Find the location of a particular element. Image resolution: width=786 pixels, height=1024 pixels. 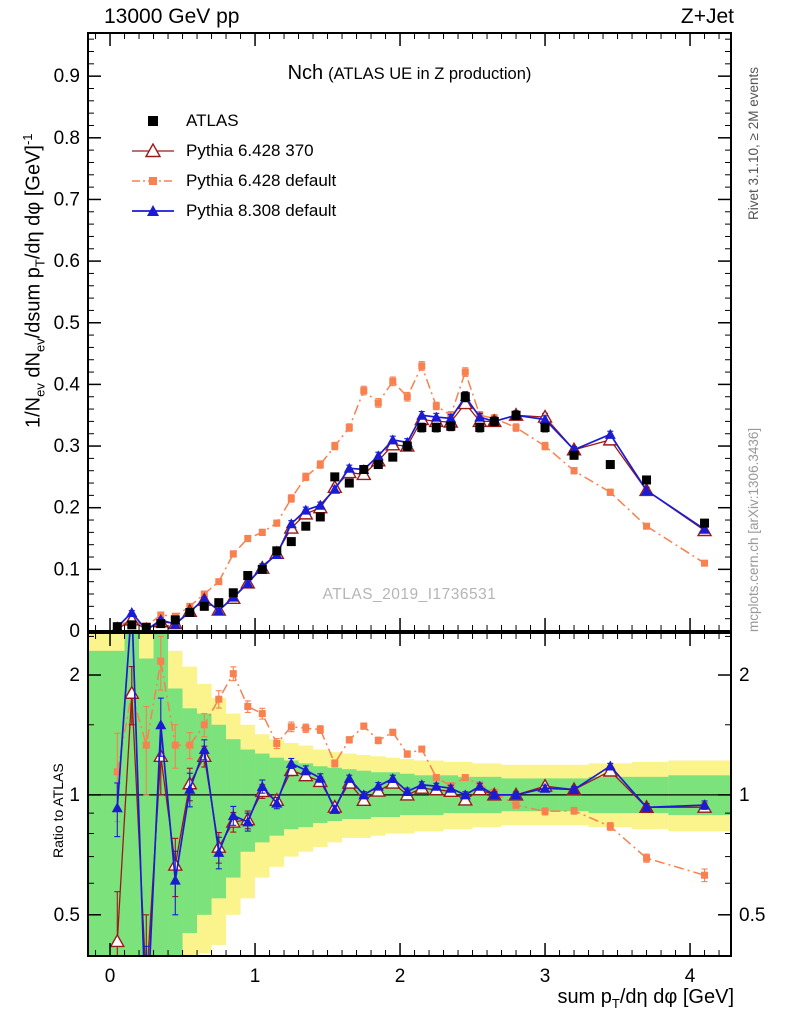

legend-item-pythia8-default: Pythia 8.308 default is located at coordinates (233, 211).